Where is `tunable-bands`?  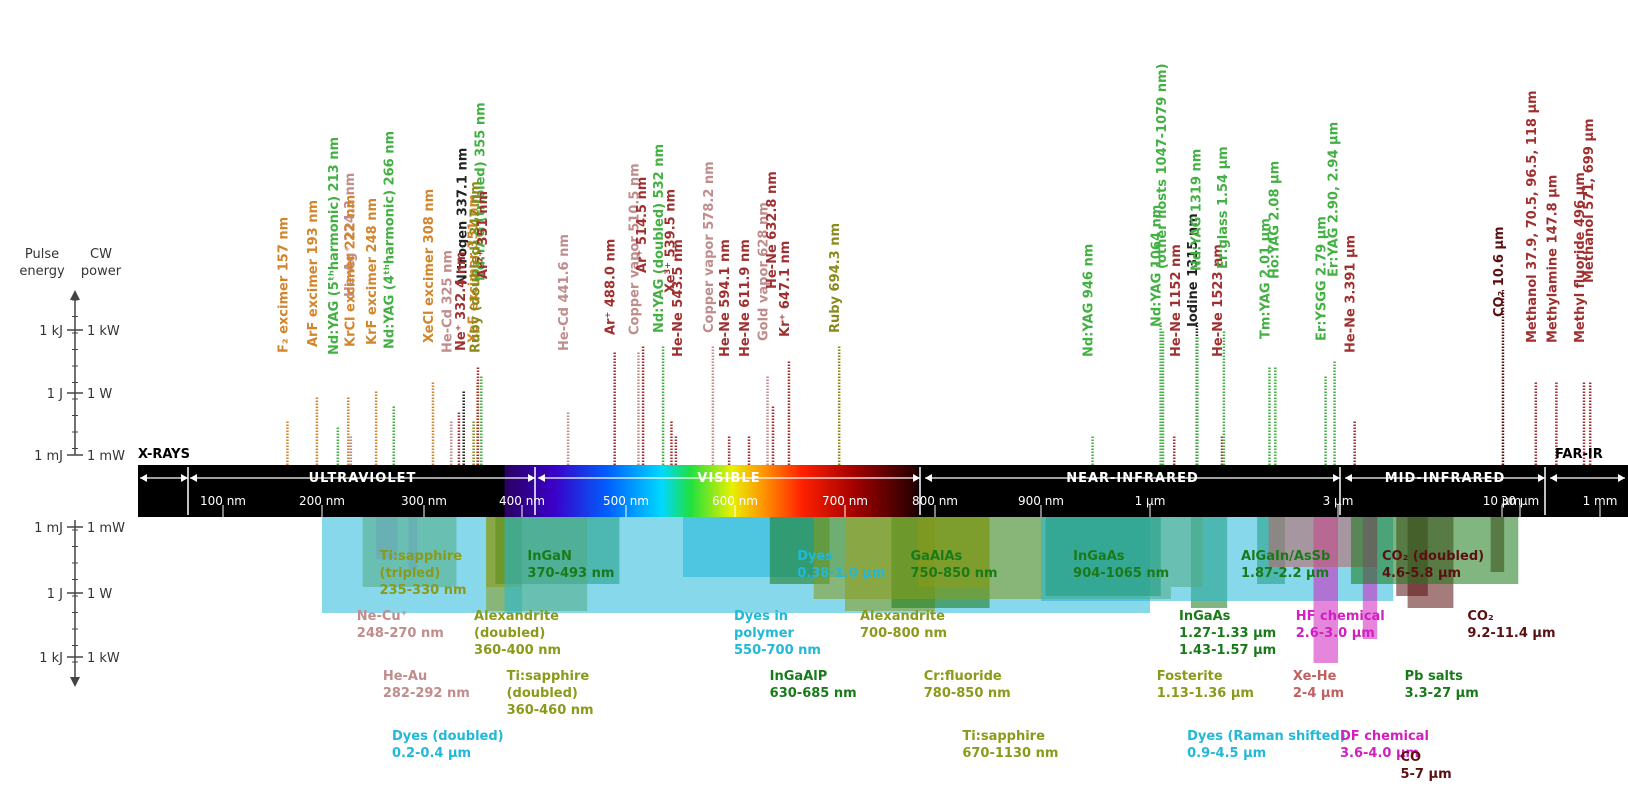 tunable-bands is located at coordinates (920, 590).